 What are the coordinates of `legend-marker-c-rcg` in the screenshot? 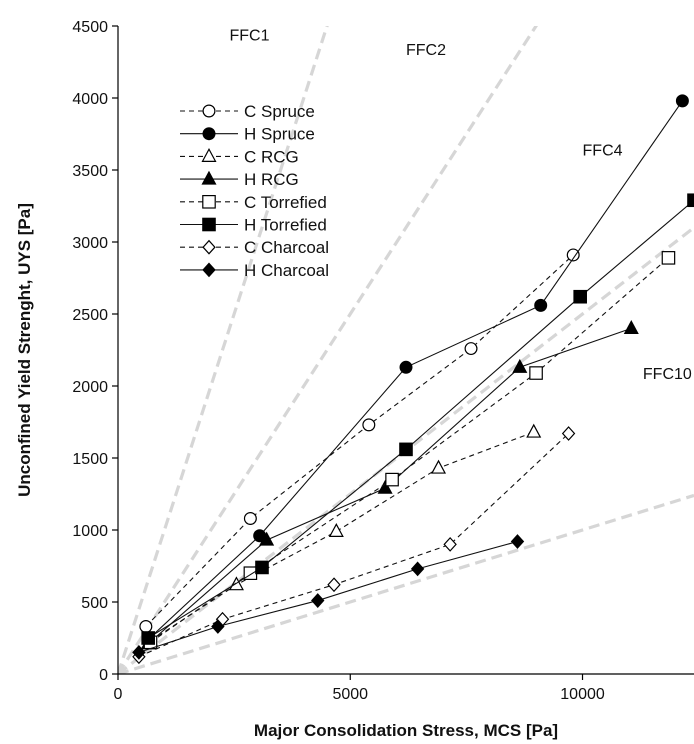 It's located at (209, 155).